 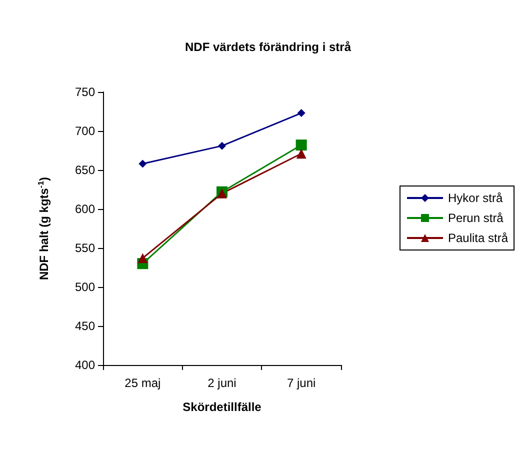 I want to click on legend-label: Perun strå, so click(x=476, y=218).